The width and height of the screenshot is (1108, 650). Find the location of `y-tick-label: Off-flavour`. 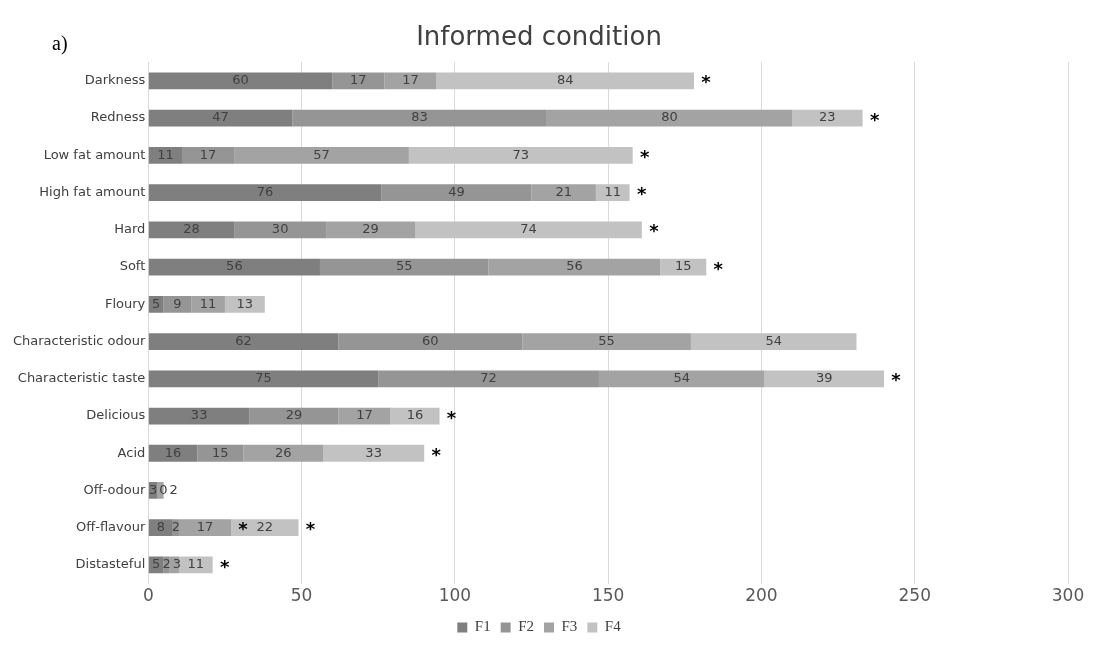

y-tick-label: Off-flavour is located at coordinates (111, 527).